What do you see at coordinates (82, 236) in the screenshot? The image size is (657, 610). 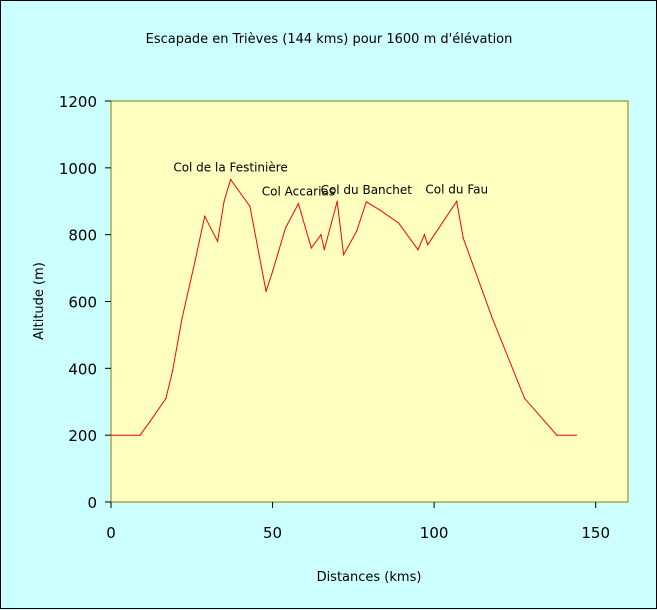 I see `y-tick-label: 800` at bounding box center [82, 236].